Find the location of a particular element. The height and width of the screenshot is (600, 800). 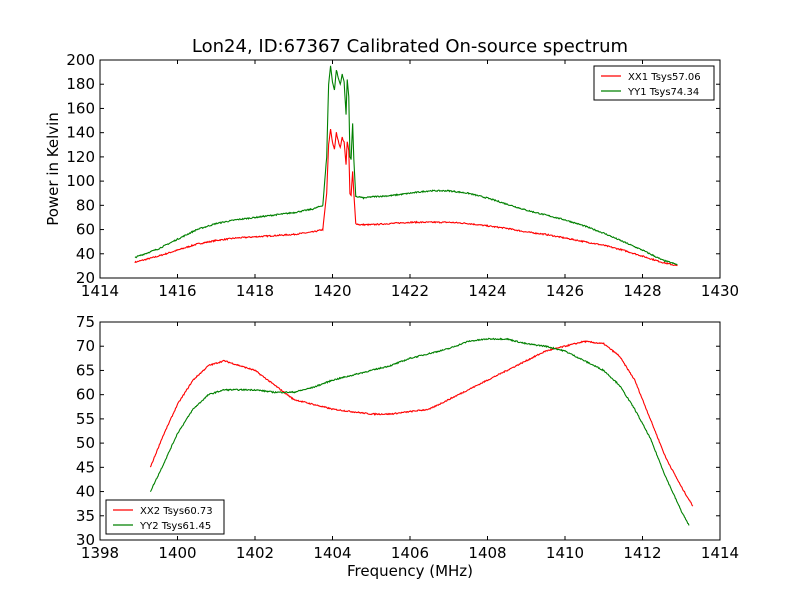

top-legend-box is located at coordinates (654, 83).